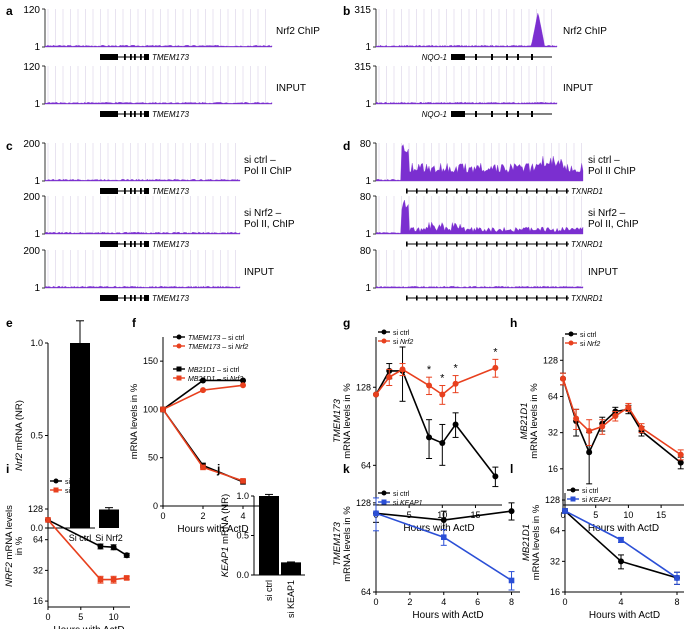 The height and width of the screenshot is (629, 685). Describe the element at coordinates (260, 160) in the screenshot. I see `track-label: si ctrl –` at that location.